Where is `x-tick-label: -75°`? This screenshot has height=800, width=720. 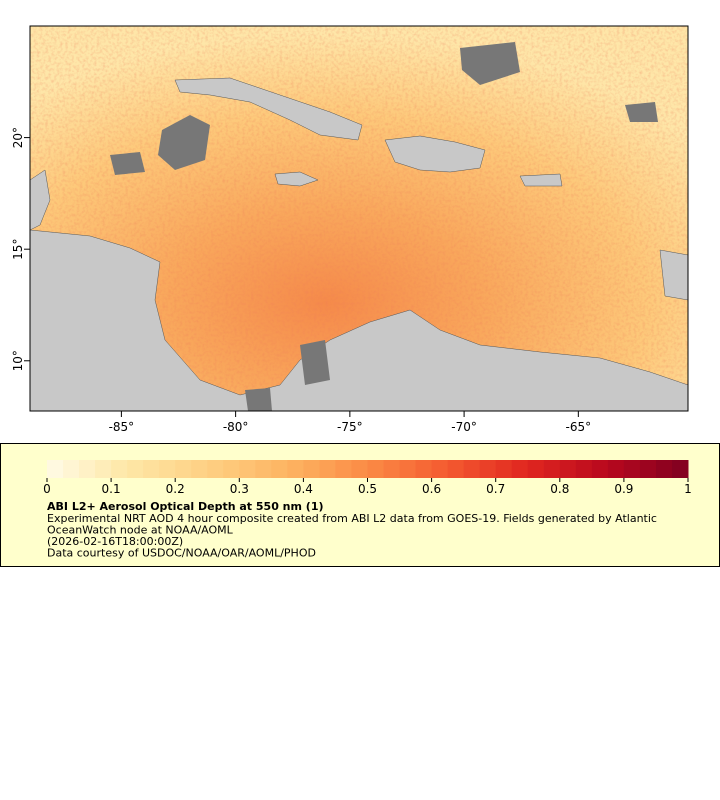
x-tick-label: -75° is located at coordinates (350, 427).